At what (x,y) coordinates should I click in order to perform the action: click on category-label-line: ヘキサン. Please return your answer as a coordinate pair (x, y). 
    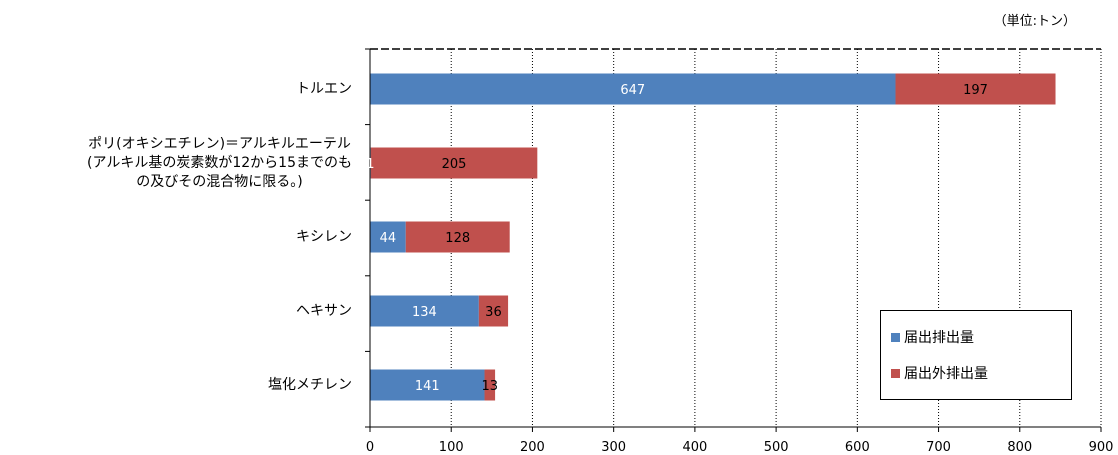
    Looking at the image, I should click on (324, 310).